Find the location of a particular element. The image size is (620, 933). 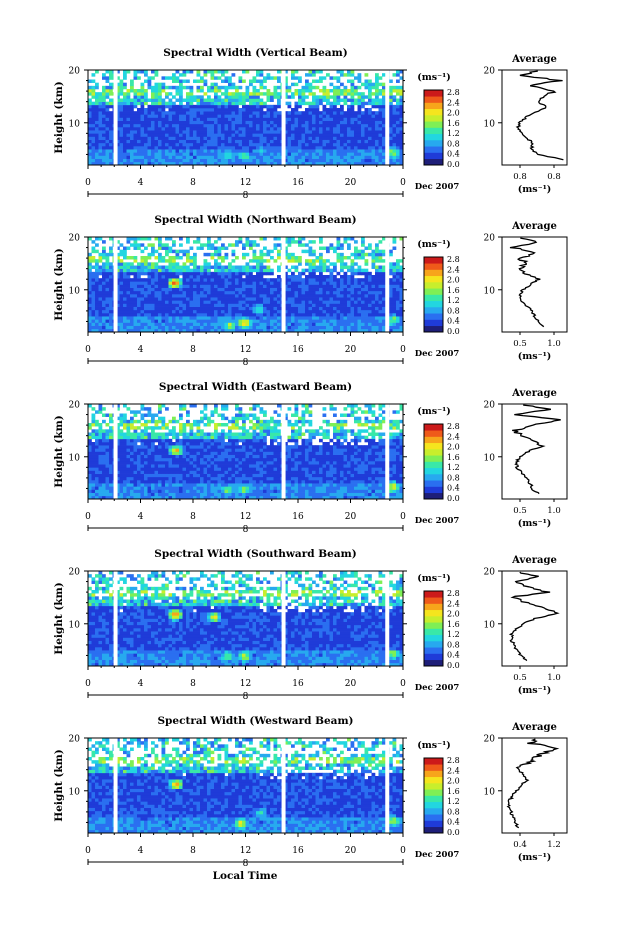

day-label: 8 is located at coordinates (246, 363).